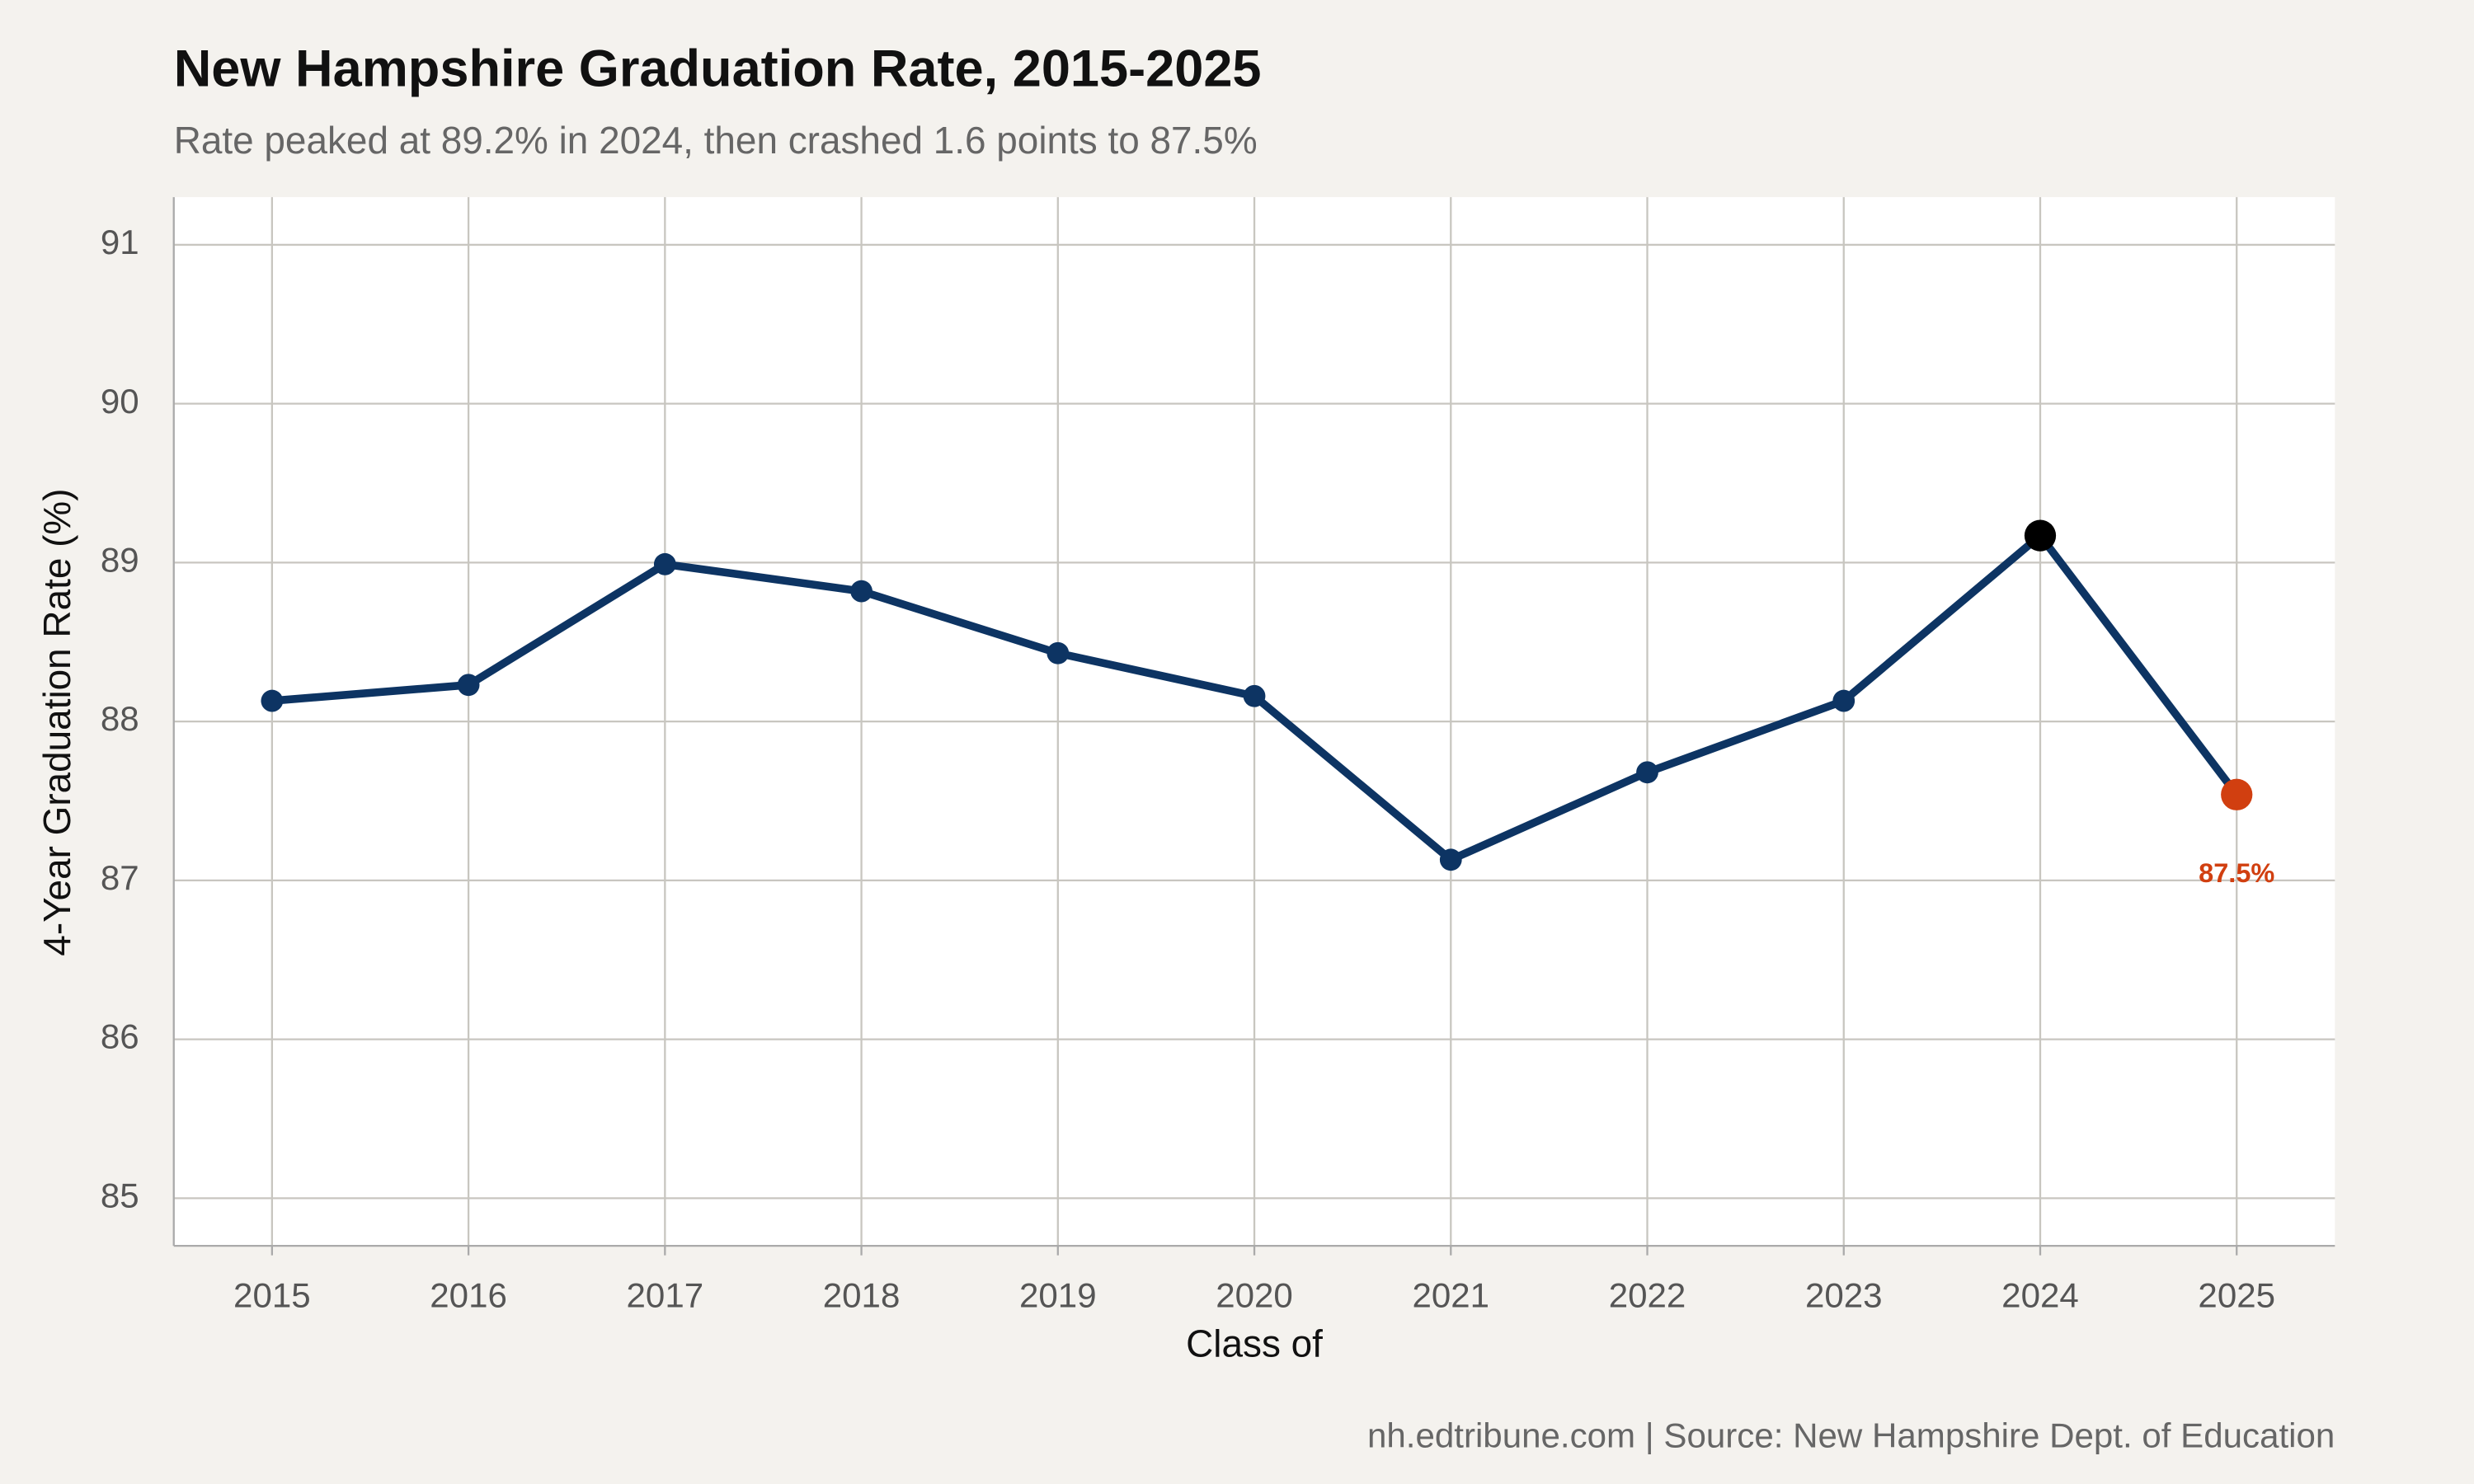  I want to click on x-tick-label: 2025, so click(2236, 1294).